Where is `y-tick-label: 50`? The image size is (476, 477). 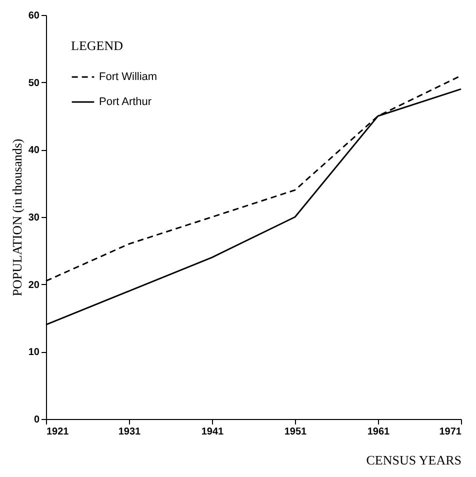 y-tick-label: 50 is located at coordinates (34, 83).